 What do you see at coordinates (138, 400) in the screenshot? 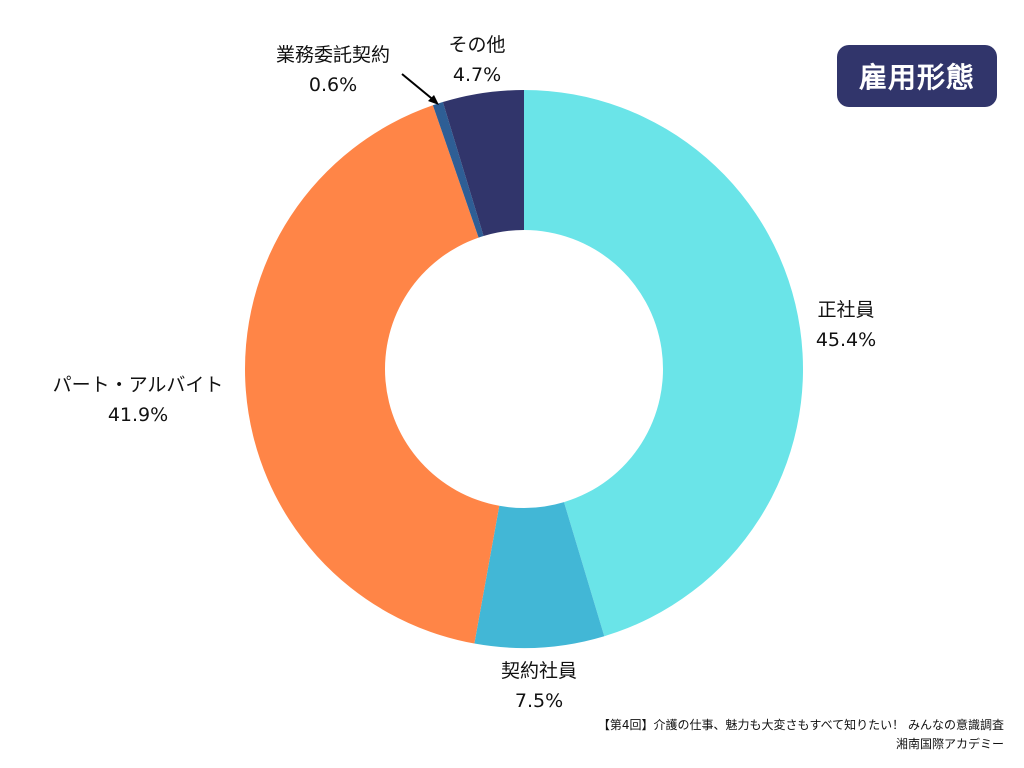
I see `label-part: パート・アルバイト 41.9%` at bounding box center [138, 400].